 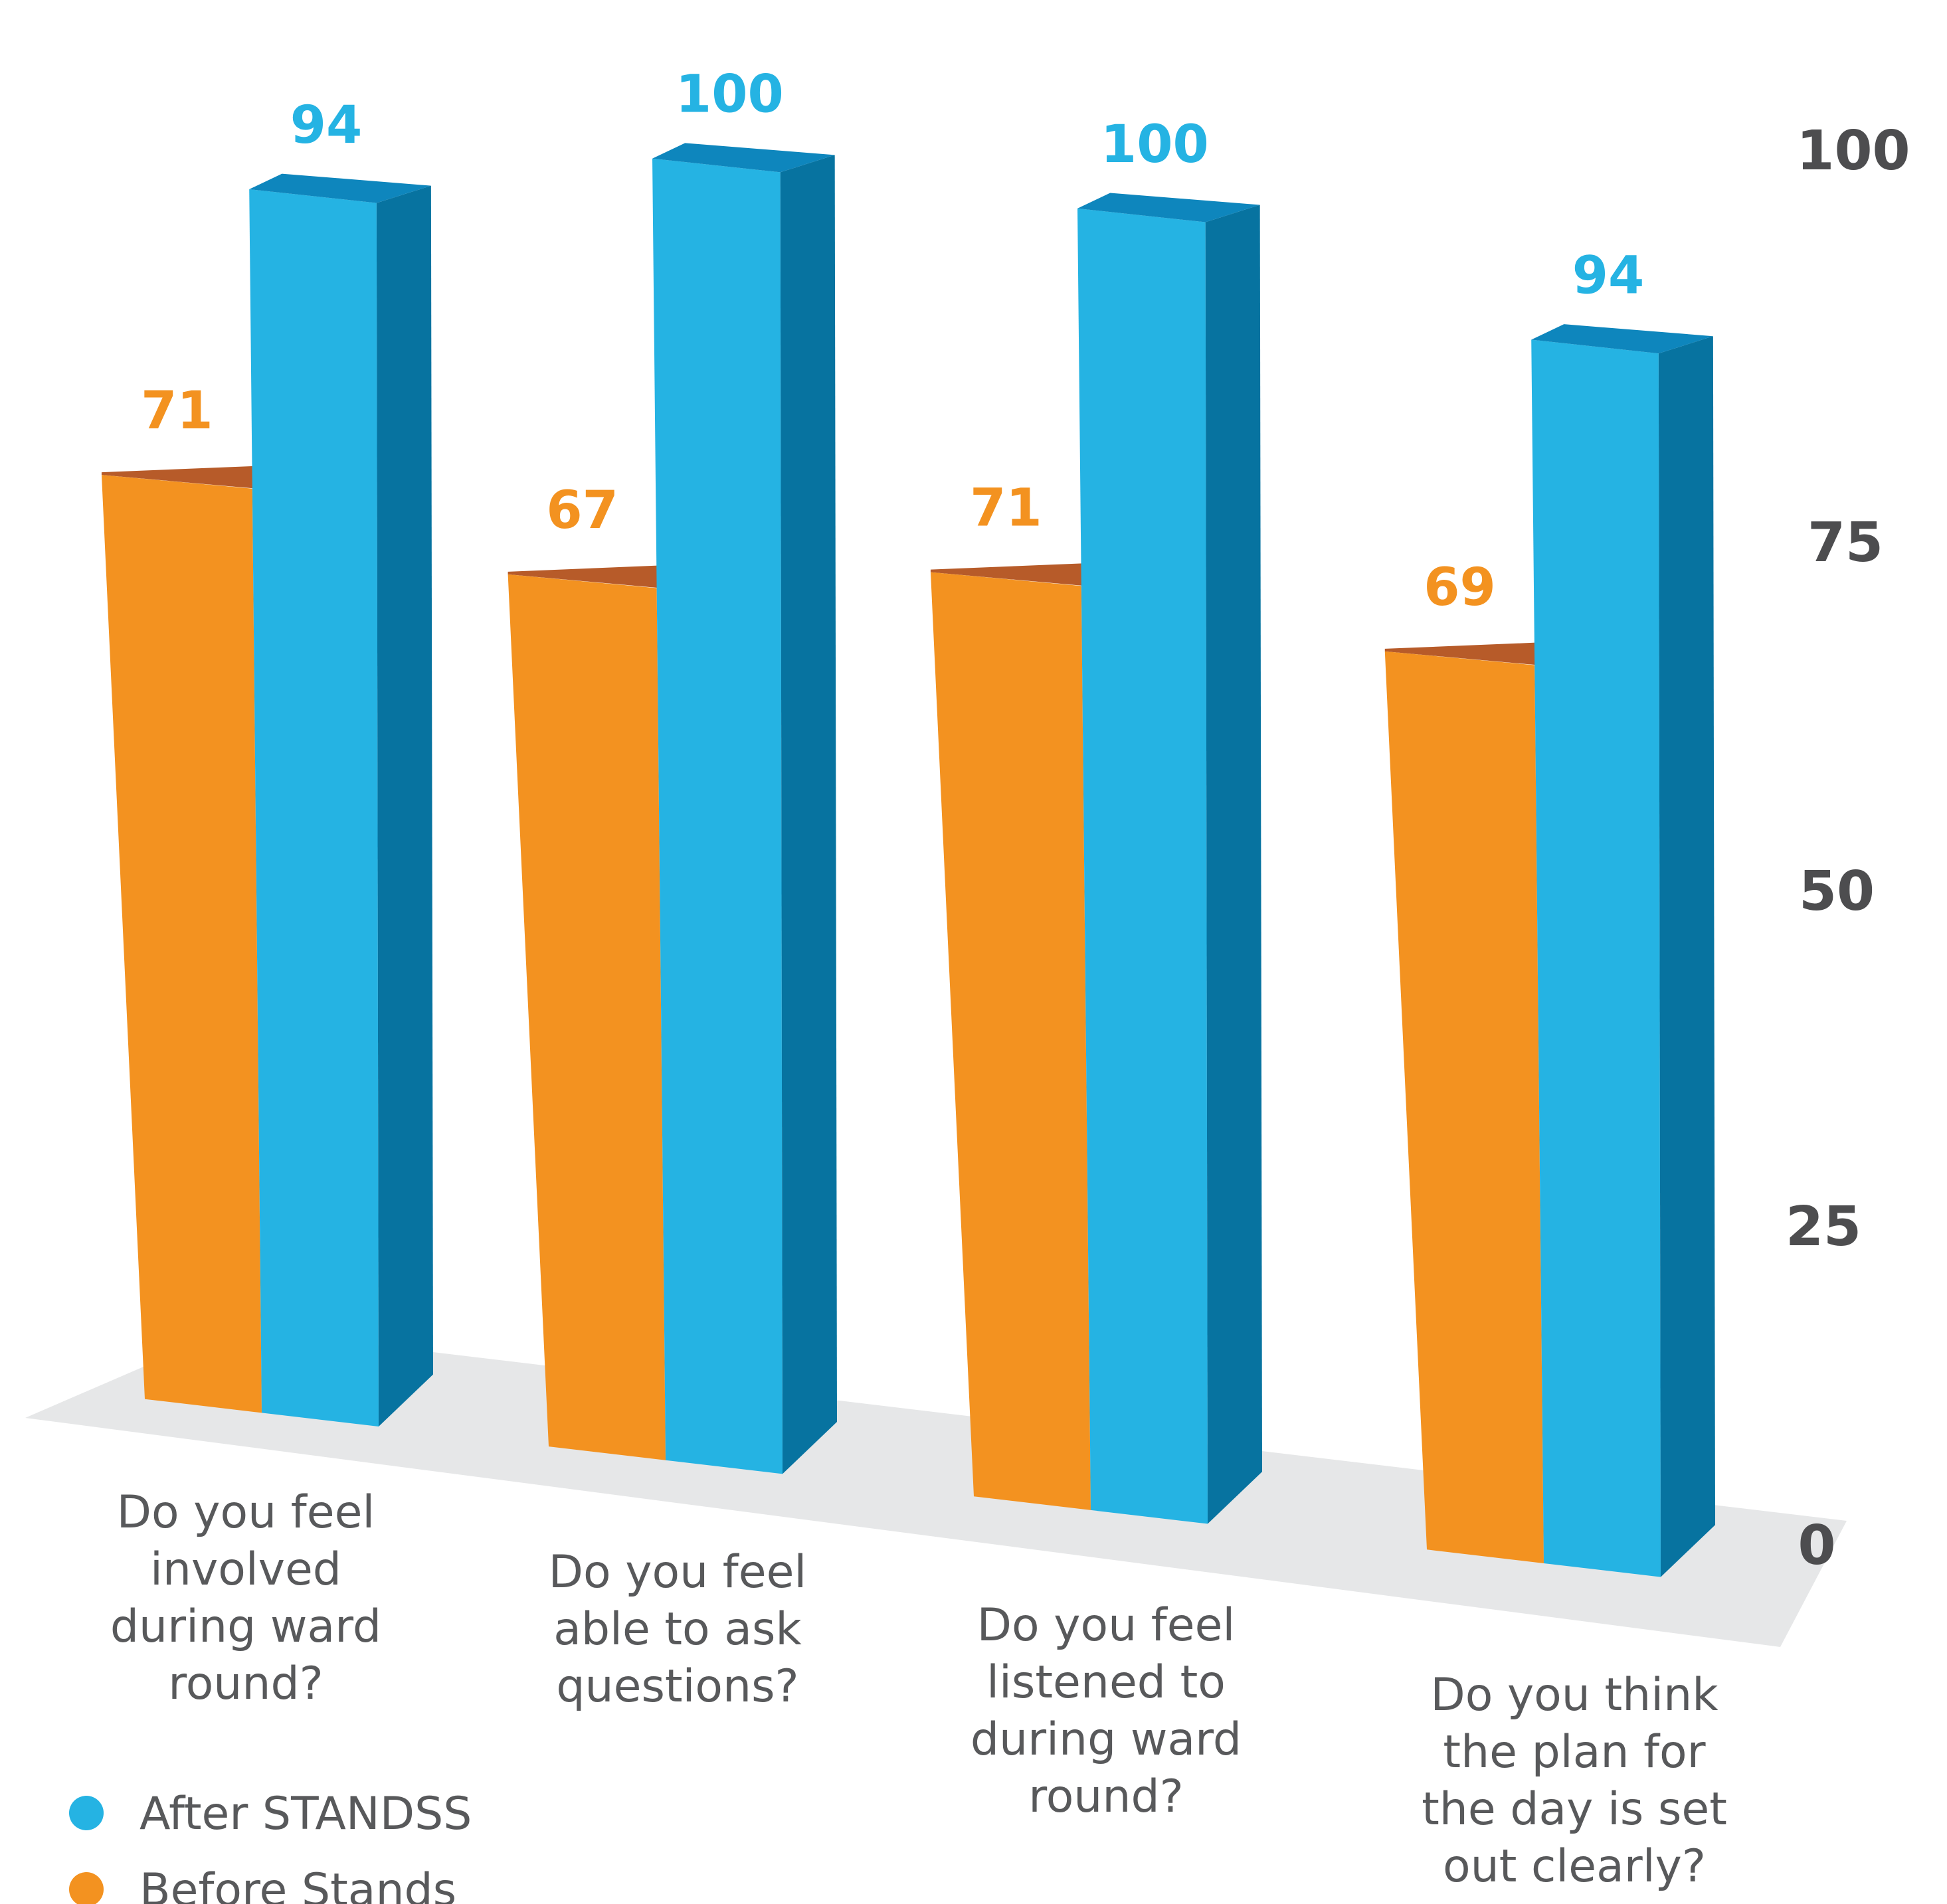 What do you see at coordinates (1574, 1695) in the screenshot?
I see `category-label-line: Do you think` at bounding box center [1574, 1695].